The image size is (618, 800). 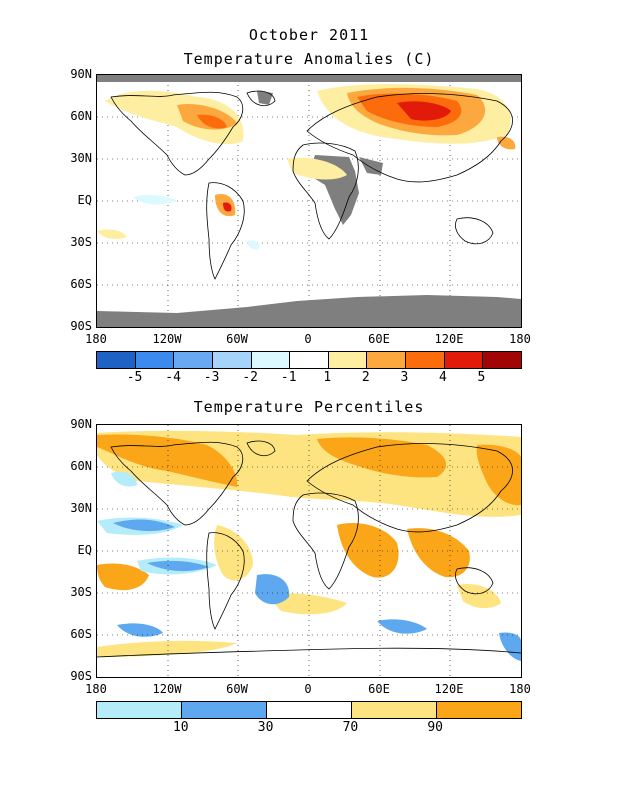 I want to click on anomaly-colorbar-label: -3, so click(x=211, y=377).